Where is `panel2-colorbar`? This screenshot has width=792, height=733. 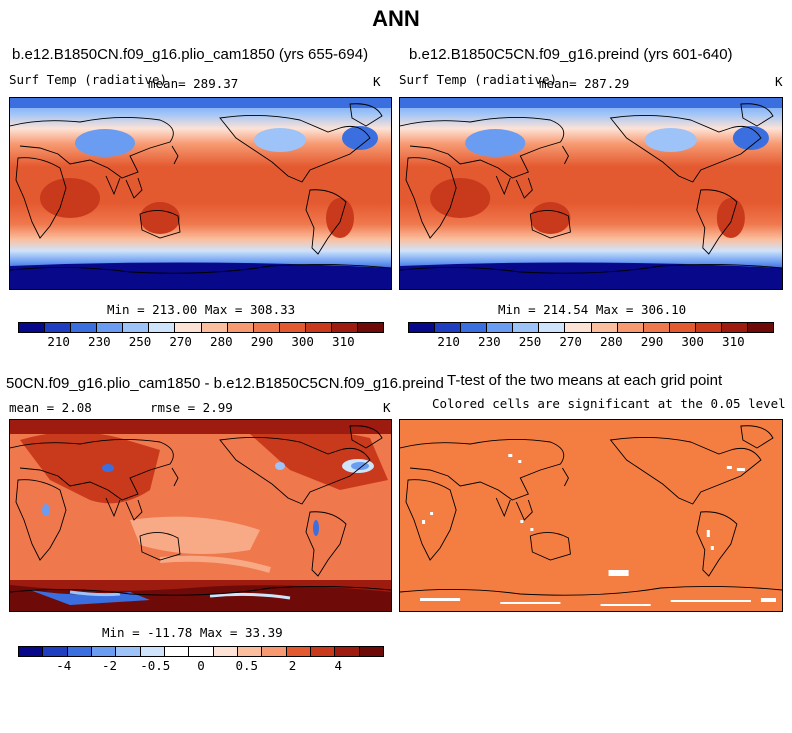
panel2-colorbar is located at coordinates (591, 327).